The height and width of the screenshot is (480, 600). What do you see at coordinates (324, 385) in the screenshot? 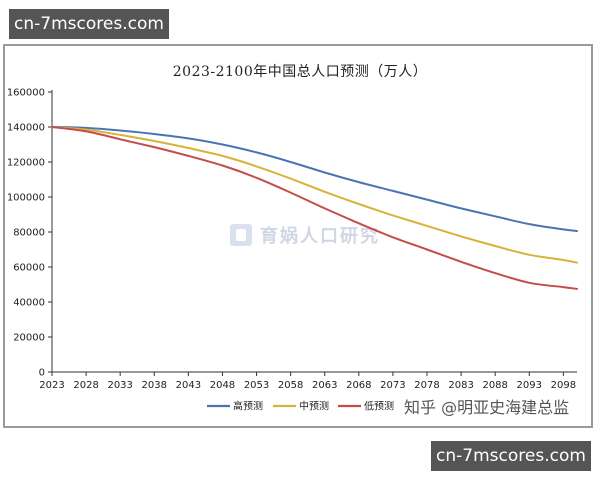
I see `x-tick-label: 2063` at bounding box center [324, 385].